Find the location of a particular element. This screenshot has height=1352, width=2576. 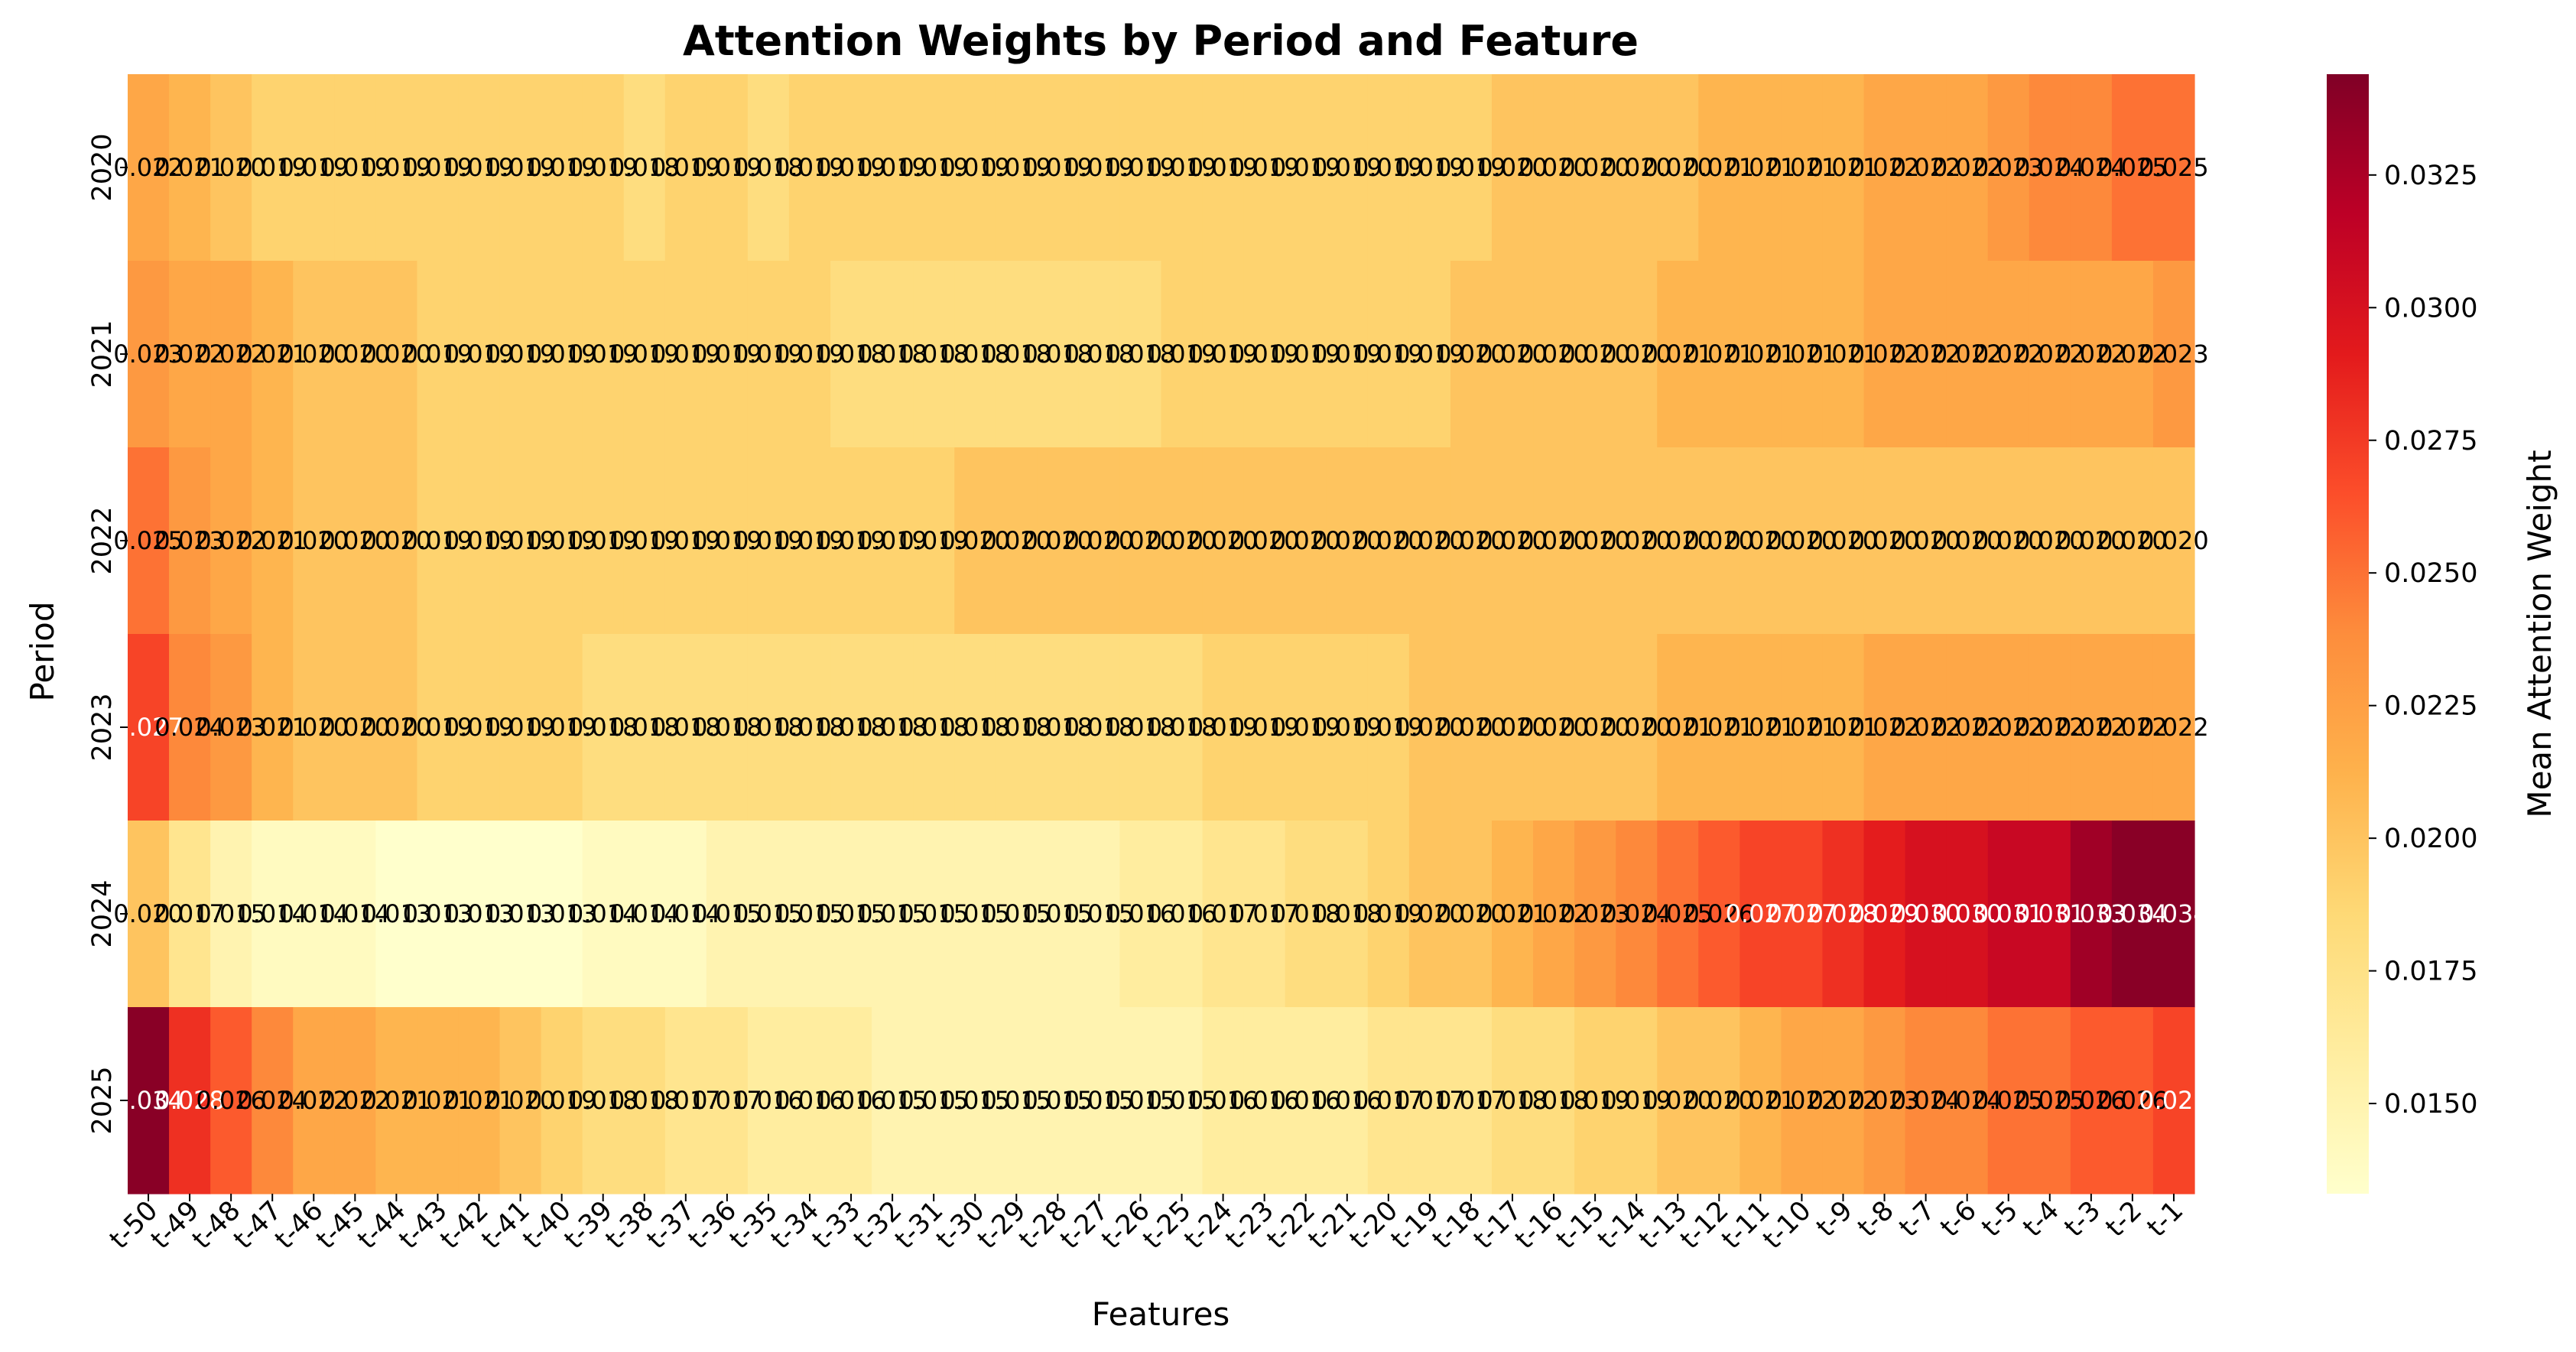

cell-value-label: 0.014 is located at coordinates (356, 913).